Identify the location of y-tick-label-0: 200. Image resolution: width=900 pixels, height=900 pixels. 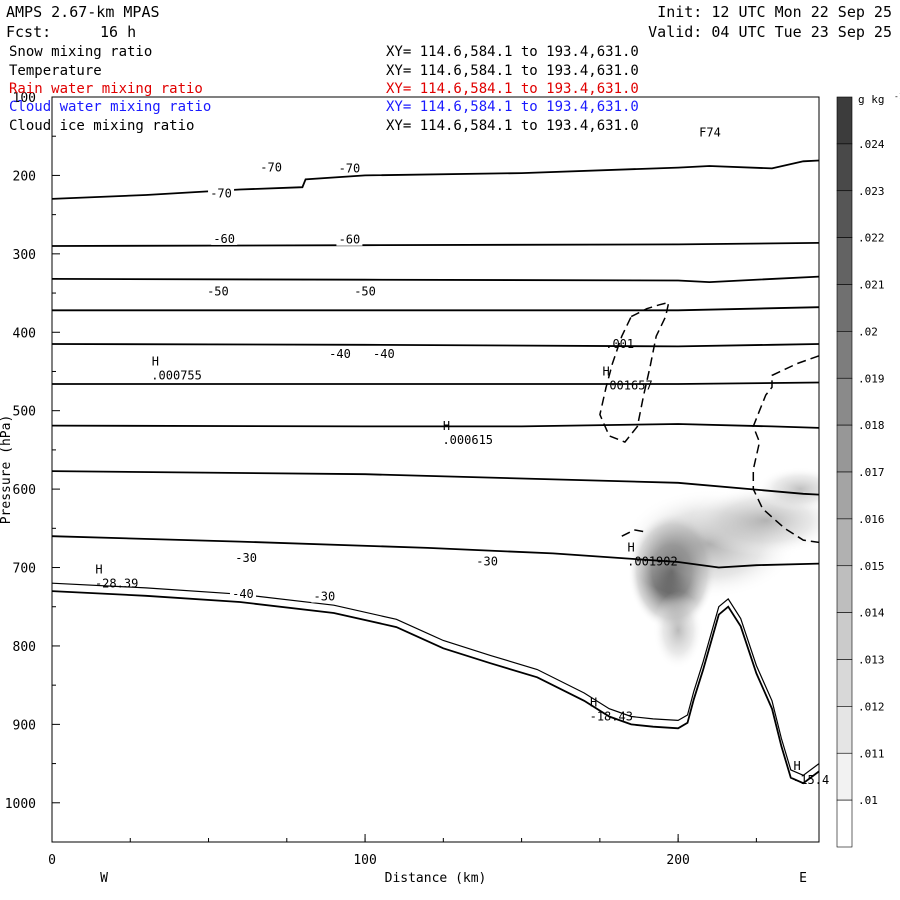
(24, 176).